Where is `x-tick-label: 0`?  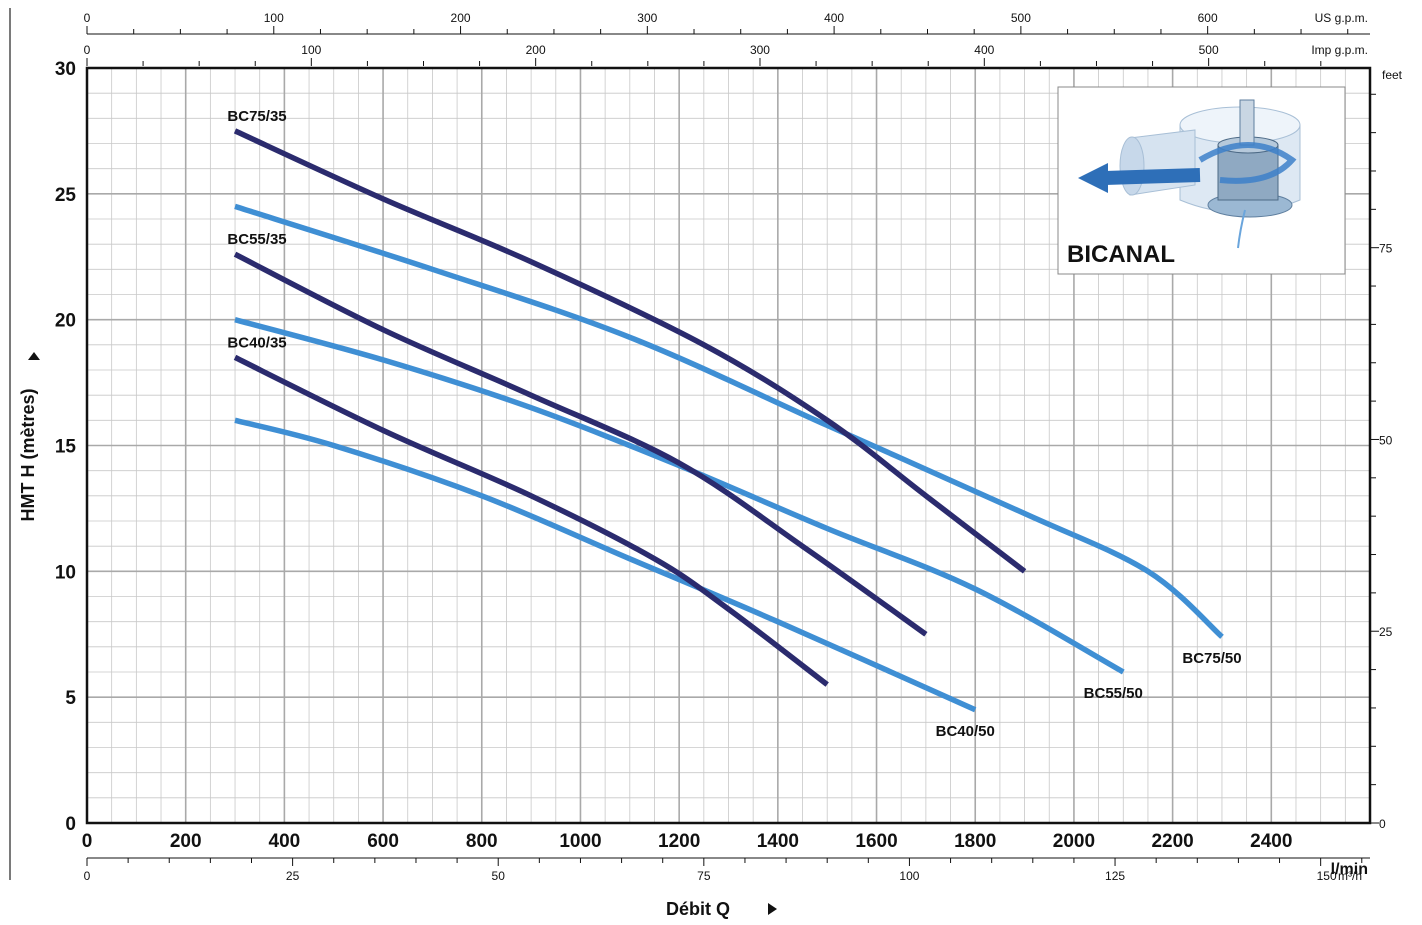
x-tick-label: 0 is located at coordinates (87, 841).